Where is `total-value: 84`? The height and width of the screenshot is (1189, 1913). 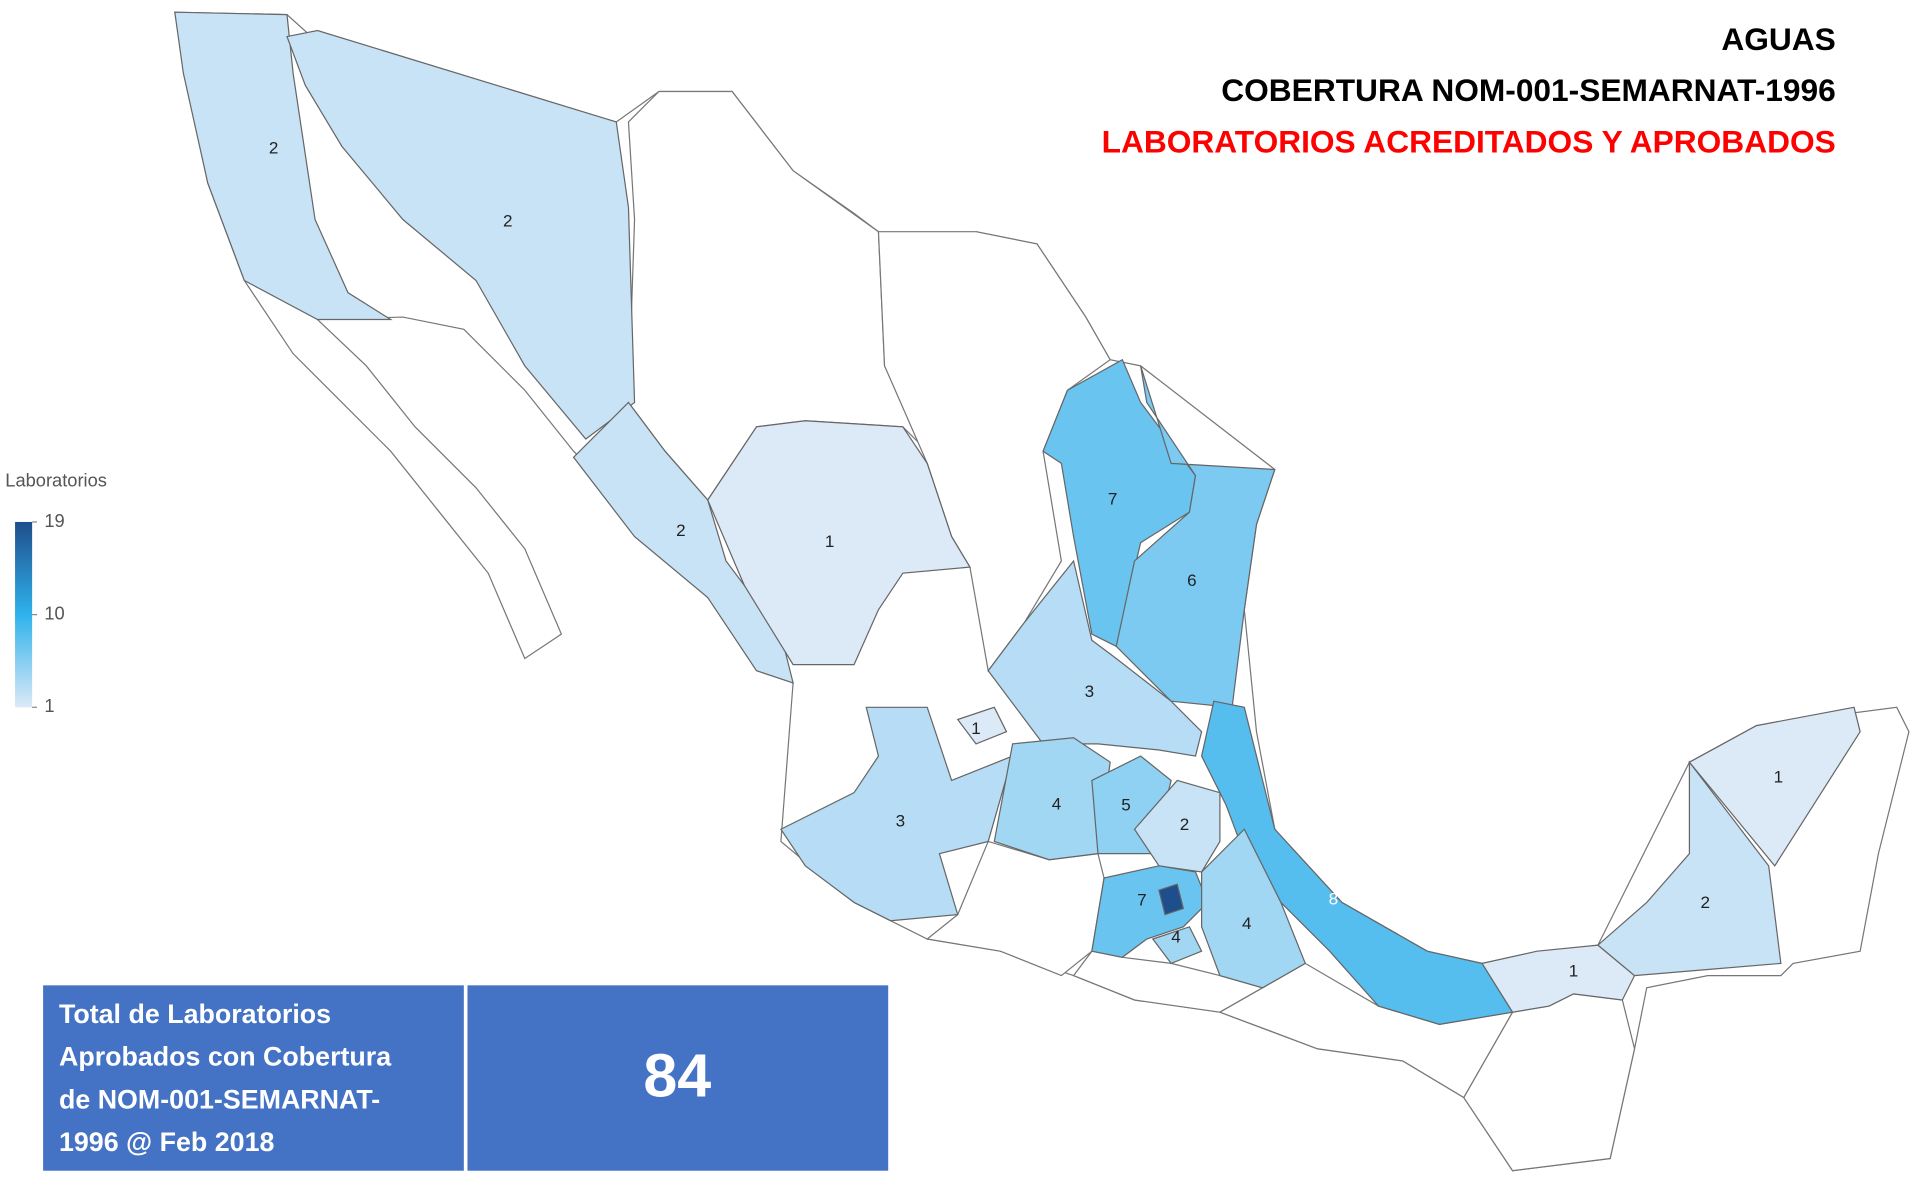 total-value: 84 is located at coordinates (677, 1076).